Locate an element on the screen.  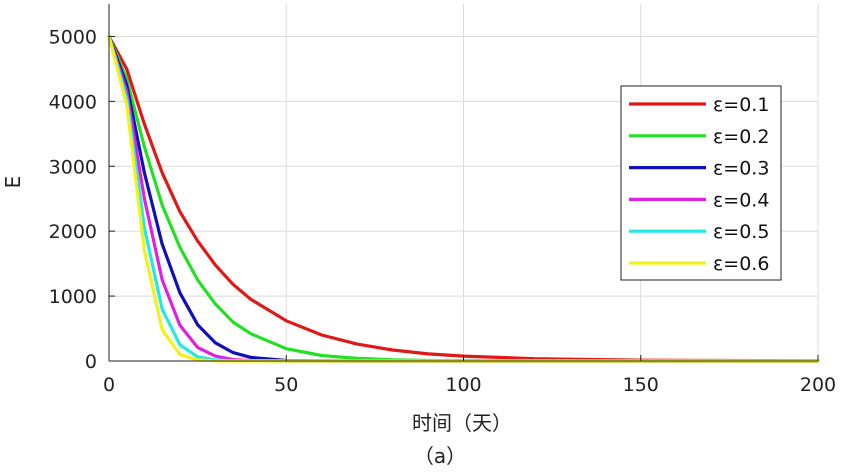
y-tick-label: 4000 is located at coordinates (73, 102).